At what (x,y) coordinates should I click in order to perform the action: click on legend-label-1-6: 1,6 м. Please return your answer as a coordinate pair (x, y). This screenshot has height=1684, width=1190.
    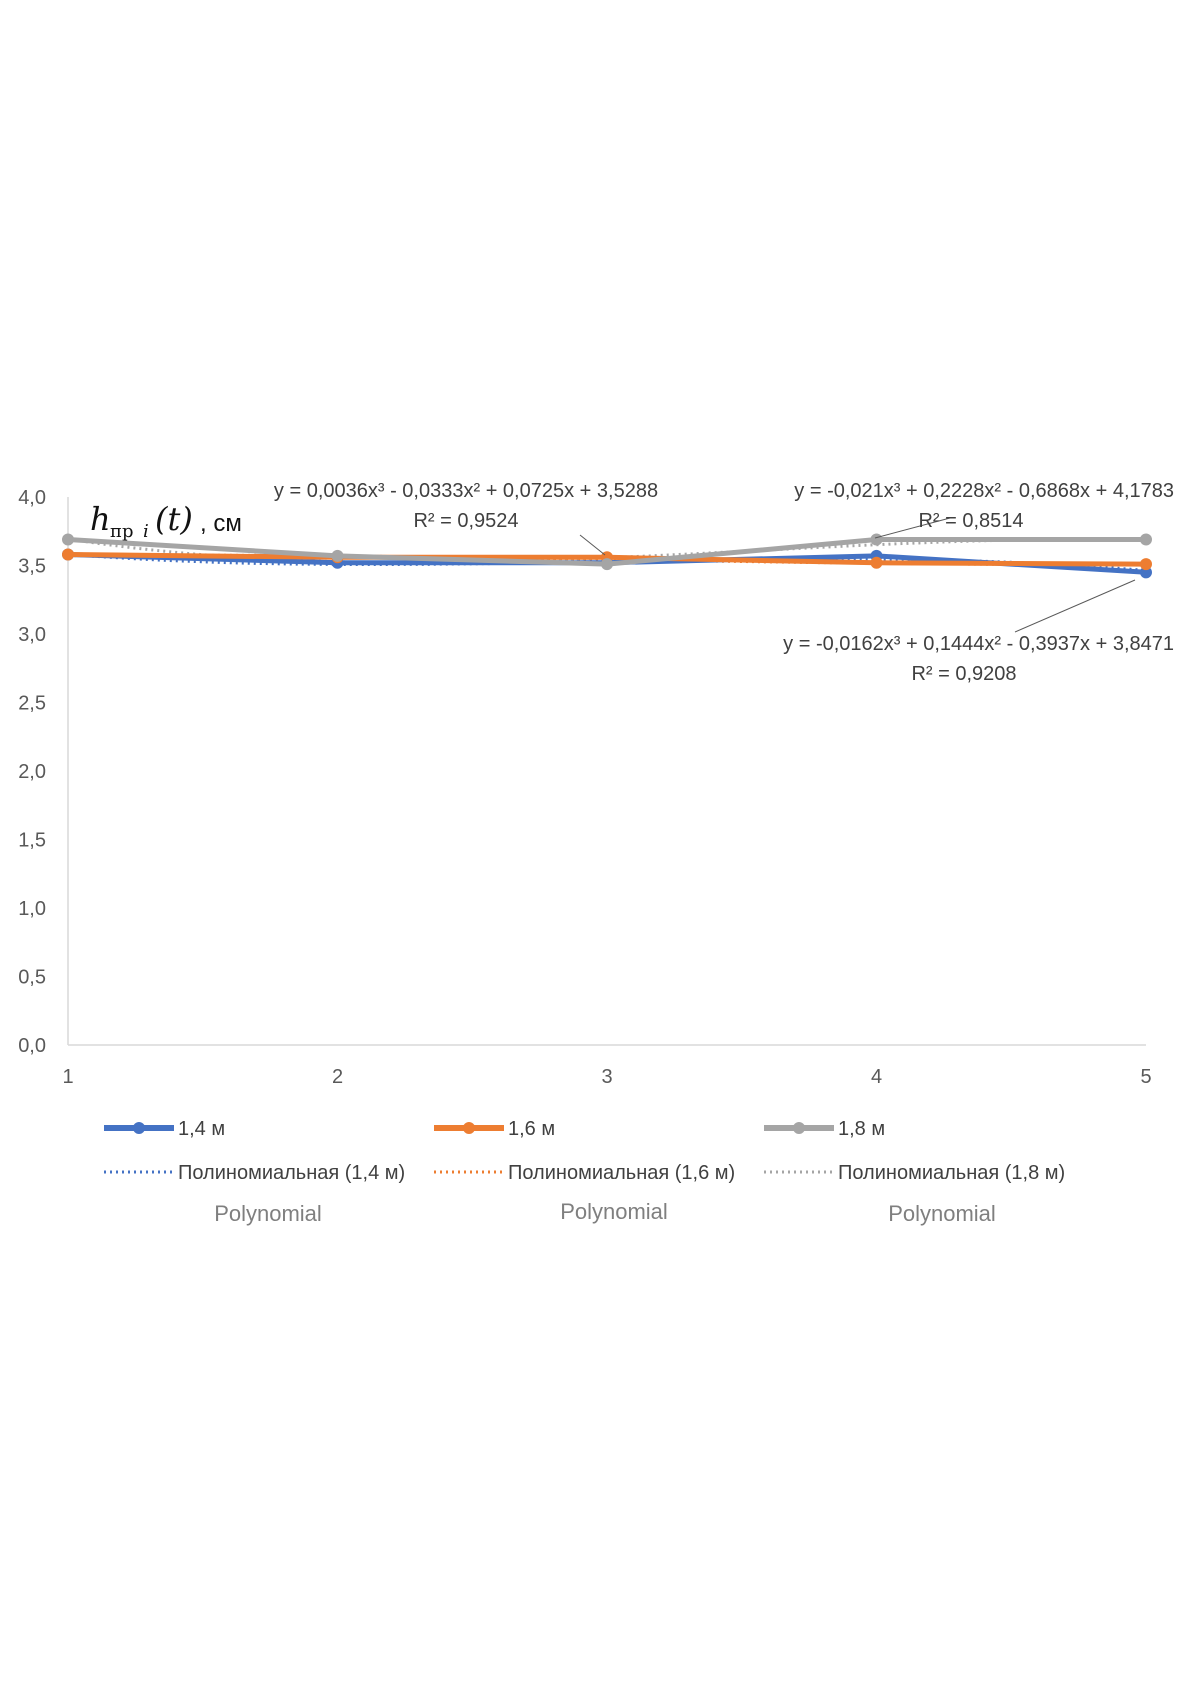
    Looking at the image, I should click on (531, 1129).